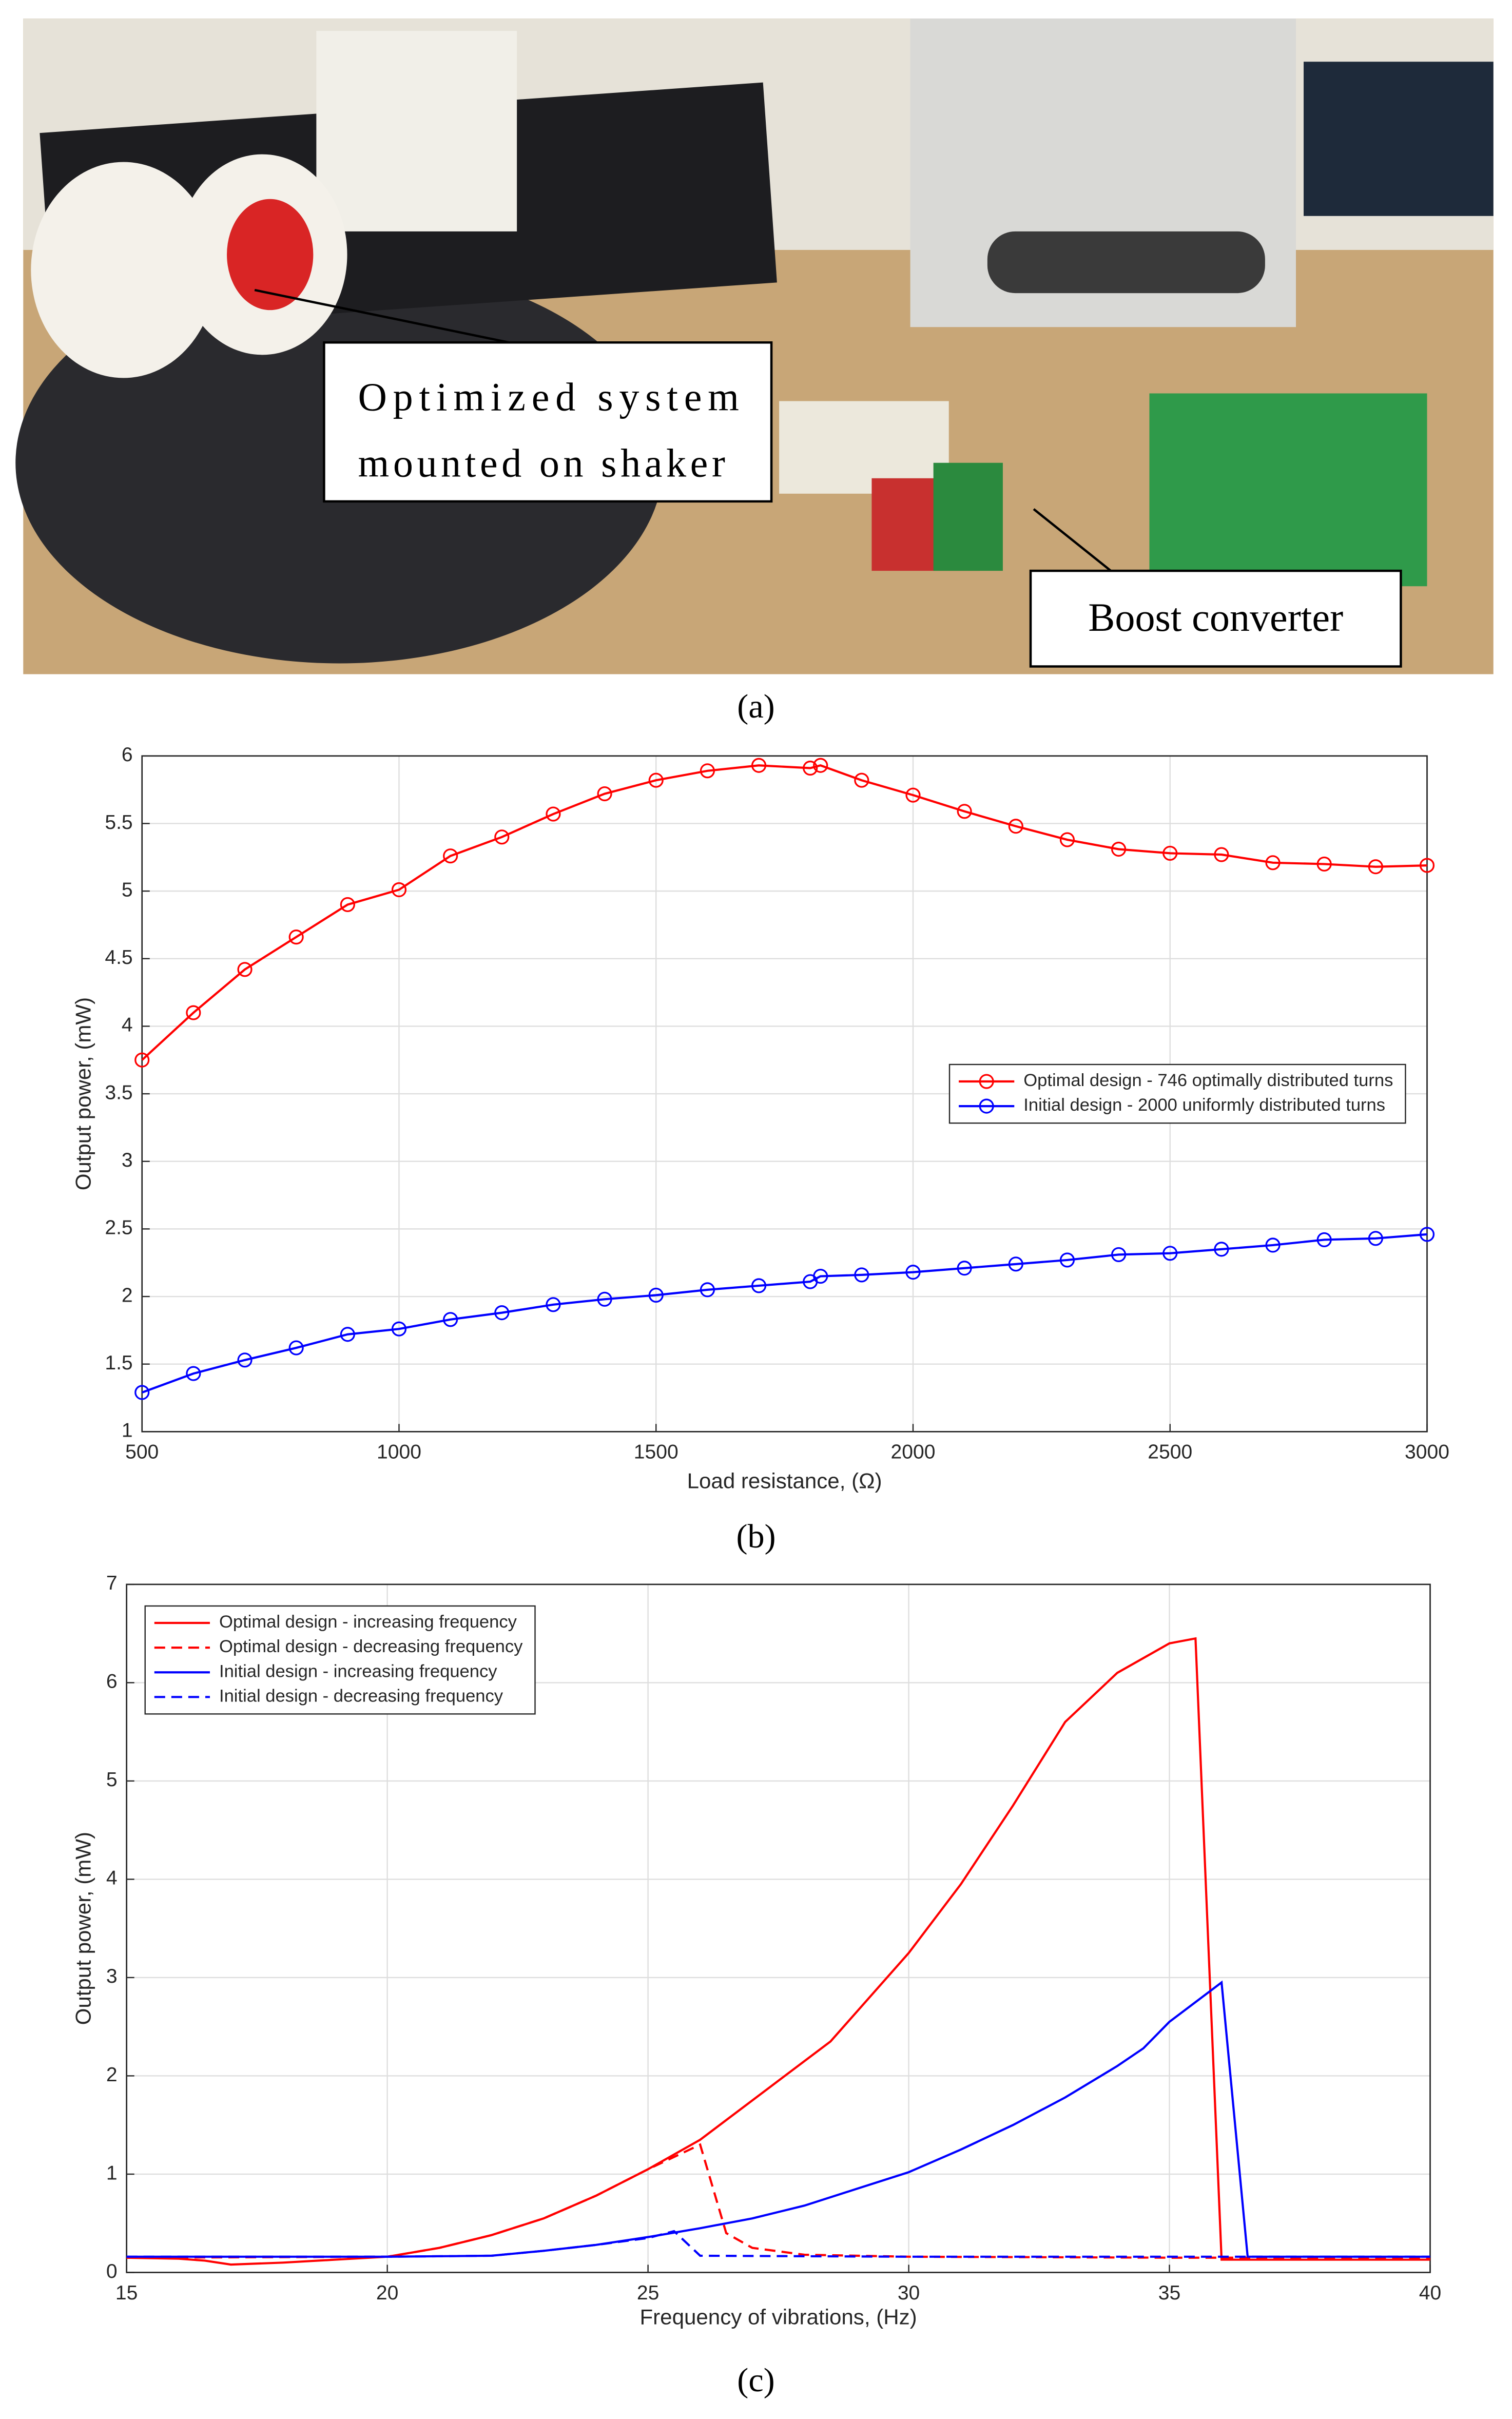  I want to click on keyboard, so click(1399, 139).